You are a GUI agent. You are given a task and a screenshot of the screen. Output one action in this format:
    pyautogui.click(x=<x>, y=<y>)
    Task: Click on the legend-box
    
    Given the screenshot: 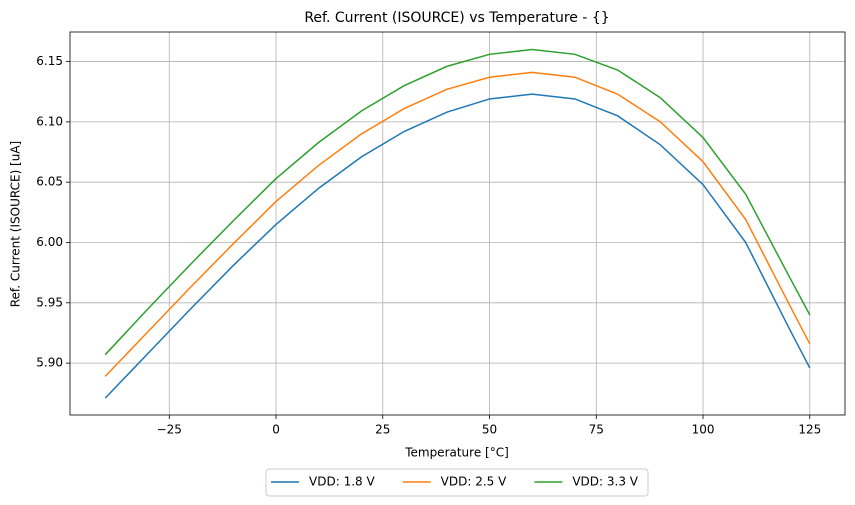 What is the action you would take?
    pyautogui.click(x=457, y=482)
    